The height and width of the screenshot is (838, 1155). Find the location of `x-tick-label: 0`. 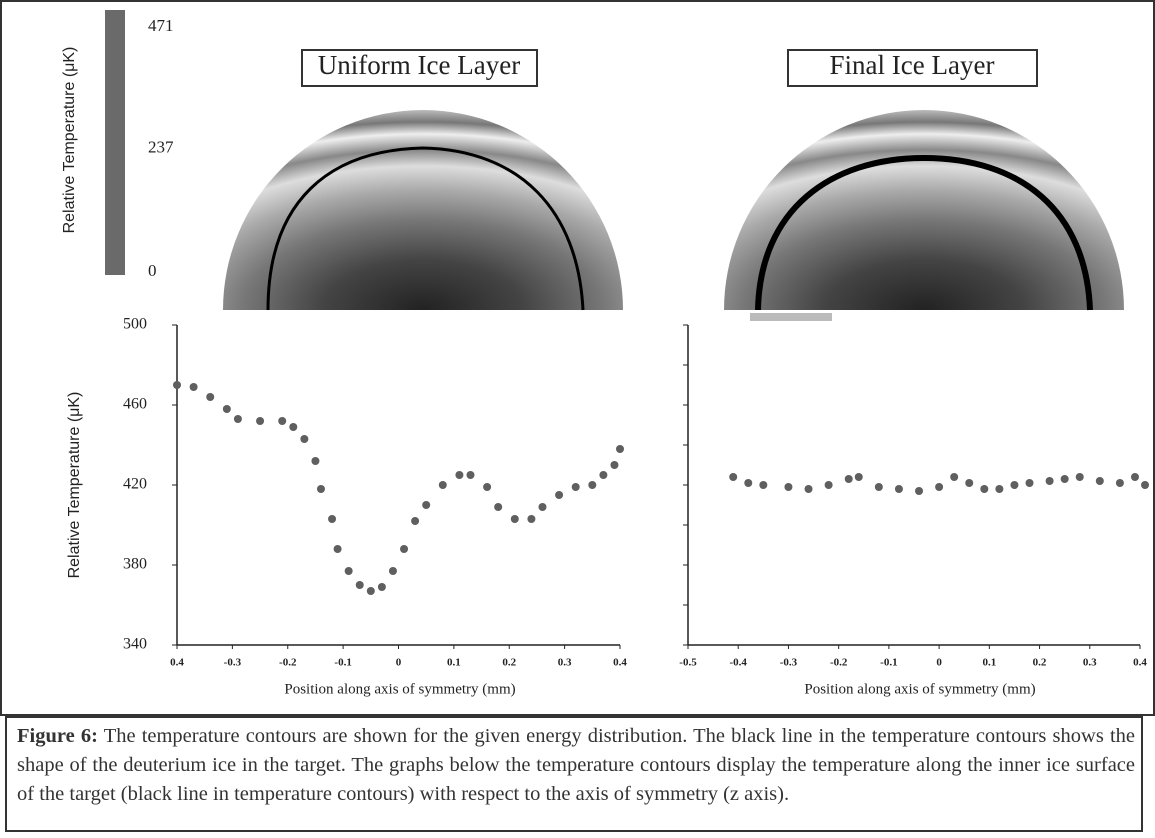

x-tick-label: 0 is located at coordinates (939, 663).